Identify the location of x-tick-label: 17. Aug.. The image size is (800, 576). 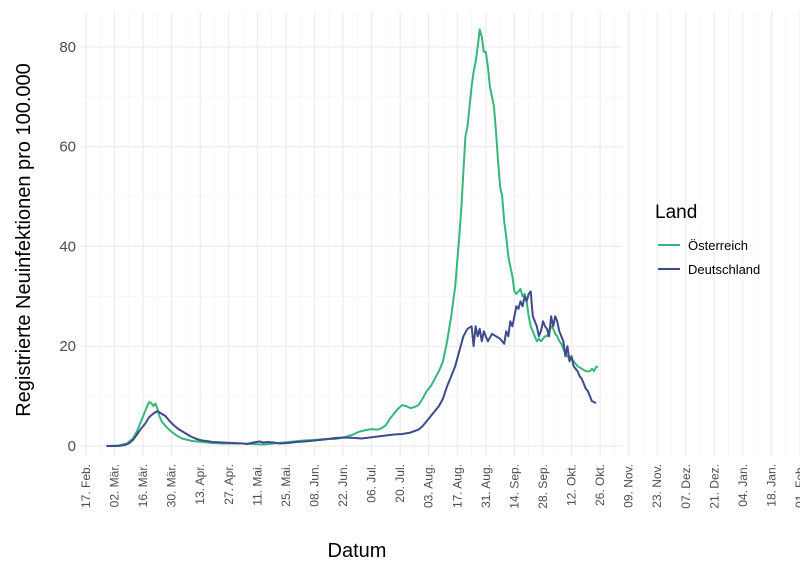
(457, 486).